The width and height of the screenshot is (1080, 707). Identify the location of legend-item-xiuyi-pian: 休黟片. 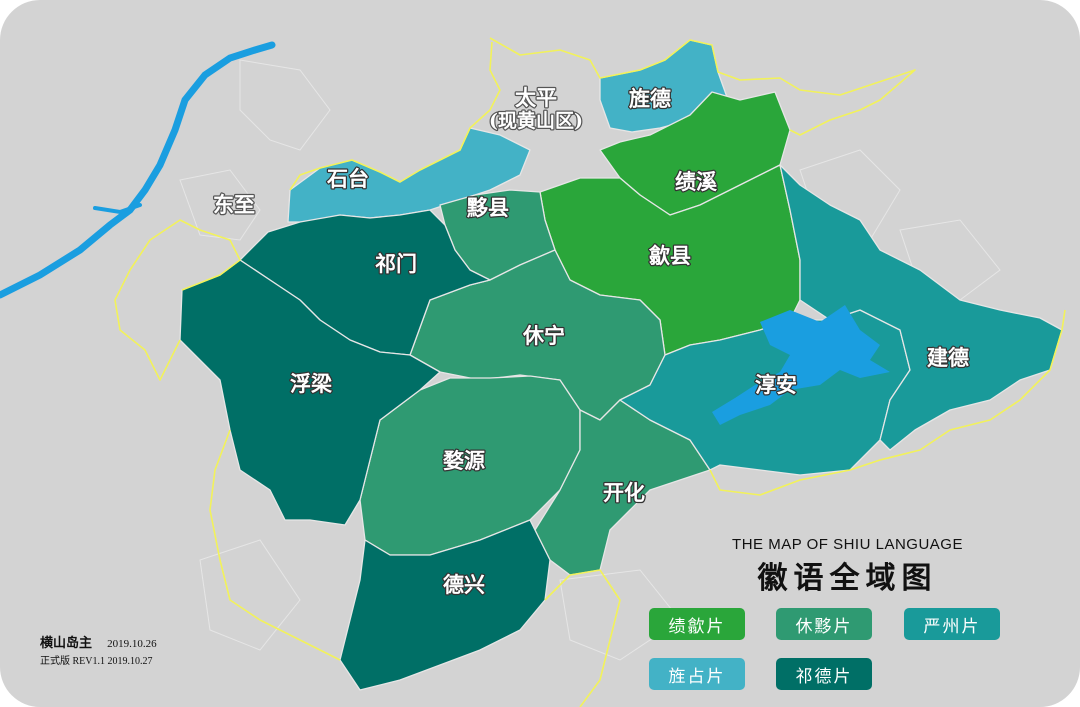
(824, 624).